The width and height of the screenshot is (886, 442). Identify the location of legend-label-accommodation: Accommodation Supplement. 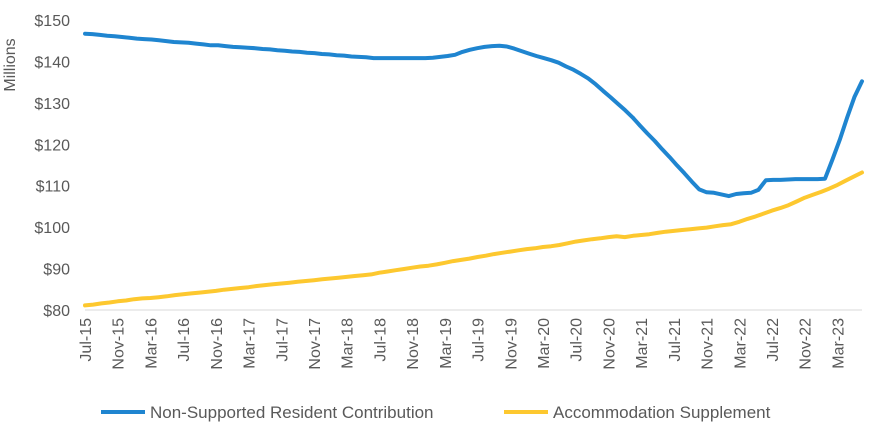
(662, 412).